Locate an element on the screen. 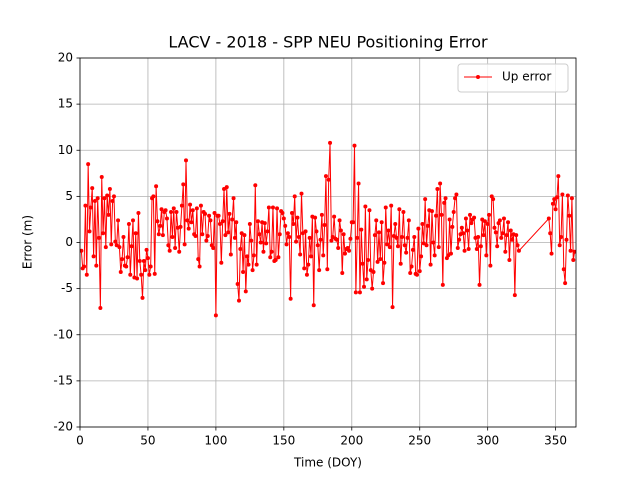  y-tick-label: 10 is located at coordinates (65, 150).